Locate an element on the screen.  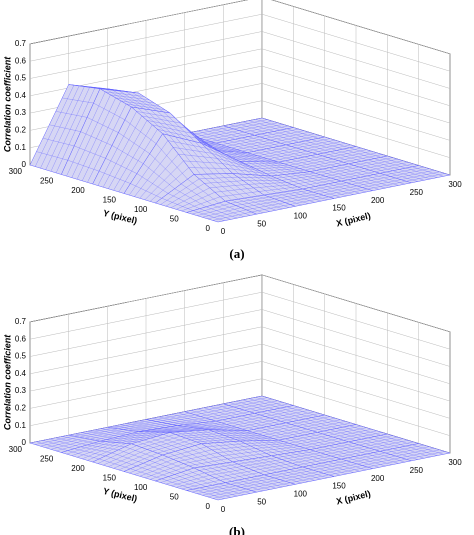
x-tick-label: 150 is located at coordinates (339, 208).